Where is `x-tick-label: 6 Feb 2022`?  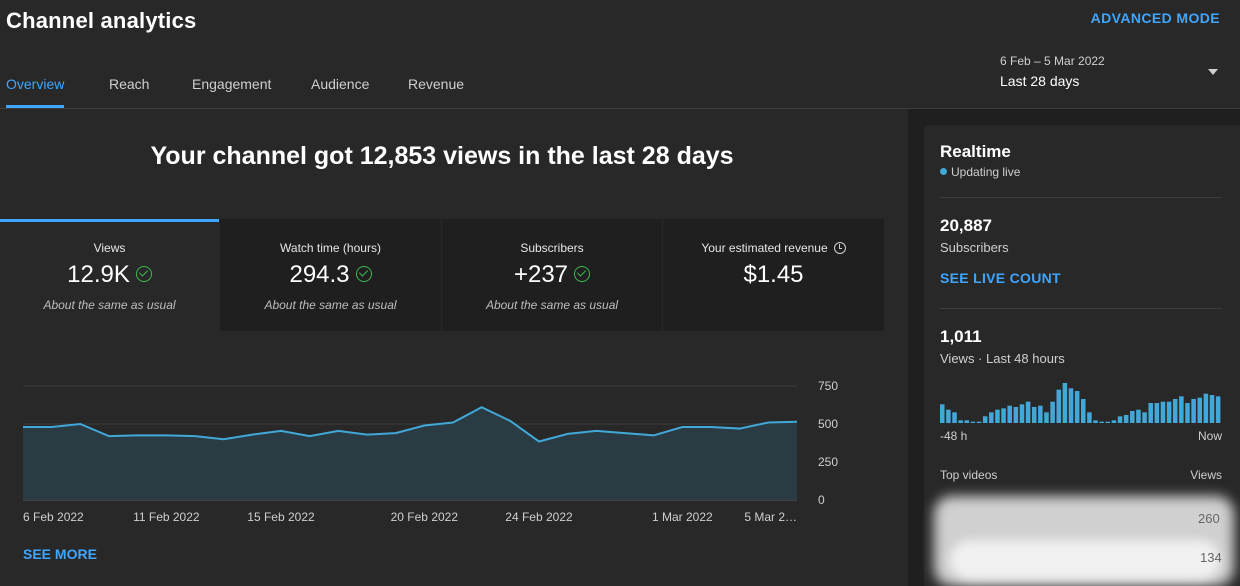 x-tick-label: 6 Feb 2022 is located at coordinates (53, 517).